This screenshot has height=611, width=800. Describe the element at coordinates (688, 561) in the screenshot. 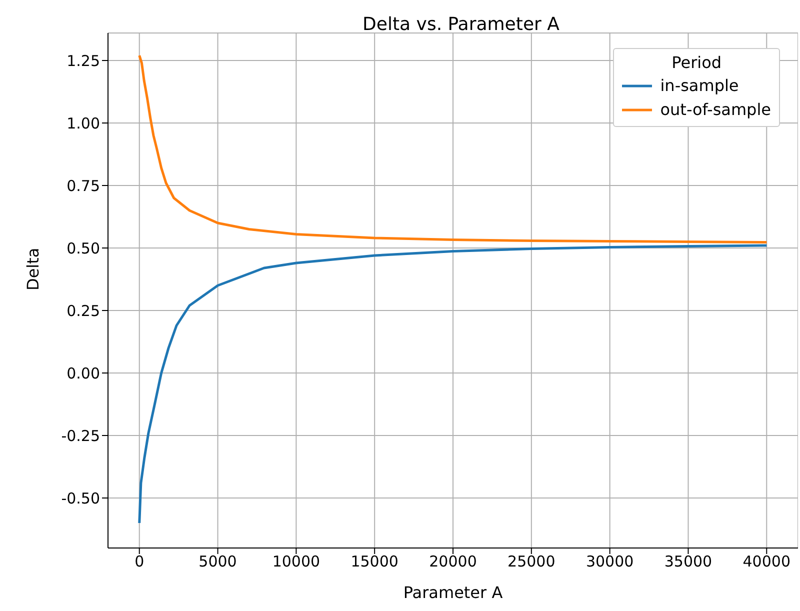

I see `x-tick-label: 35000` at that location.